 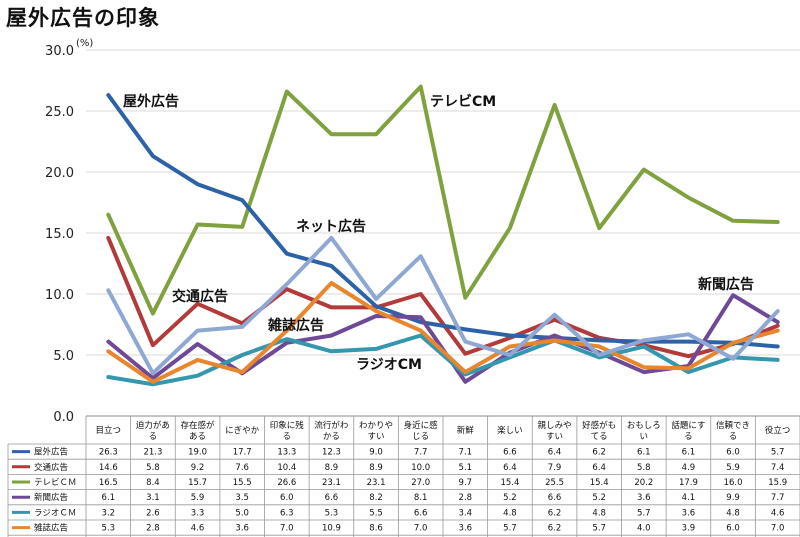 What do you see at coordinates (778, 430) in the screenshot?
I see `category-label: 役立つ` at bounding box center [778, 430].